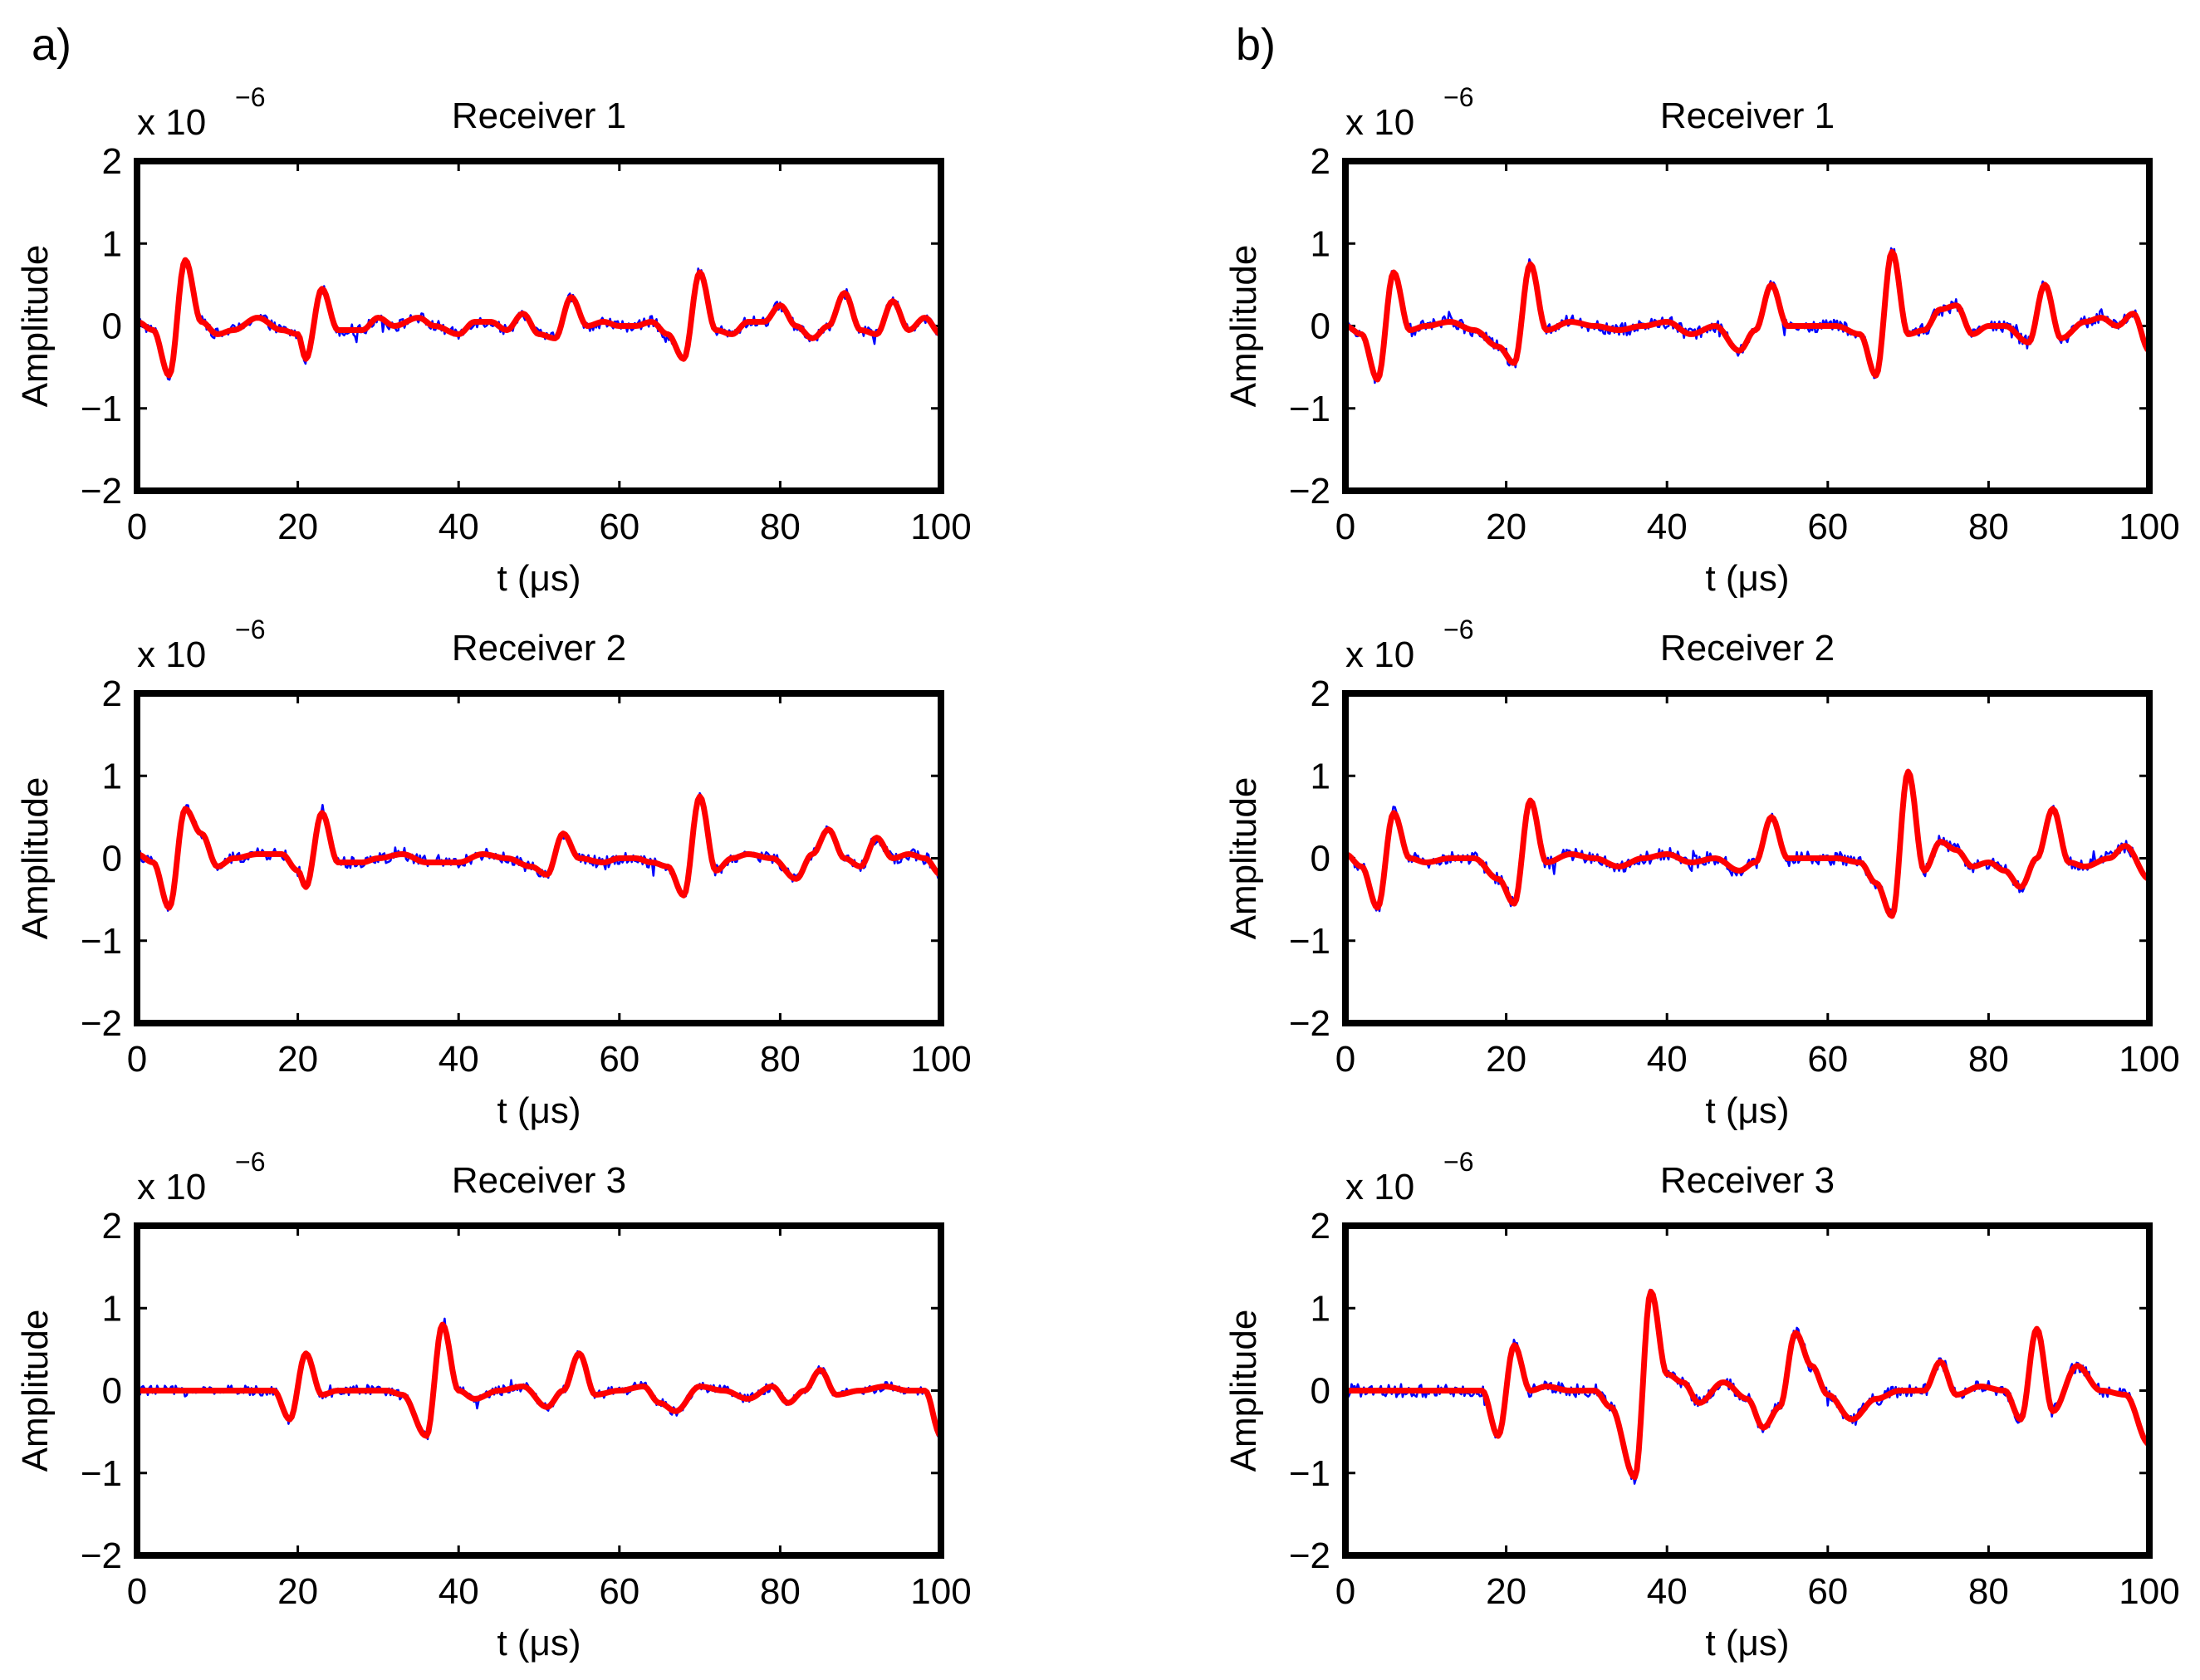  I want to click on subplot-title: Receiver 3, so click(1748, 1180).